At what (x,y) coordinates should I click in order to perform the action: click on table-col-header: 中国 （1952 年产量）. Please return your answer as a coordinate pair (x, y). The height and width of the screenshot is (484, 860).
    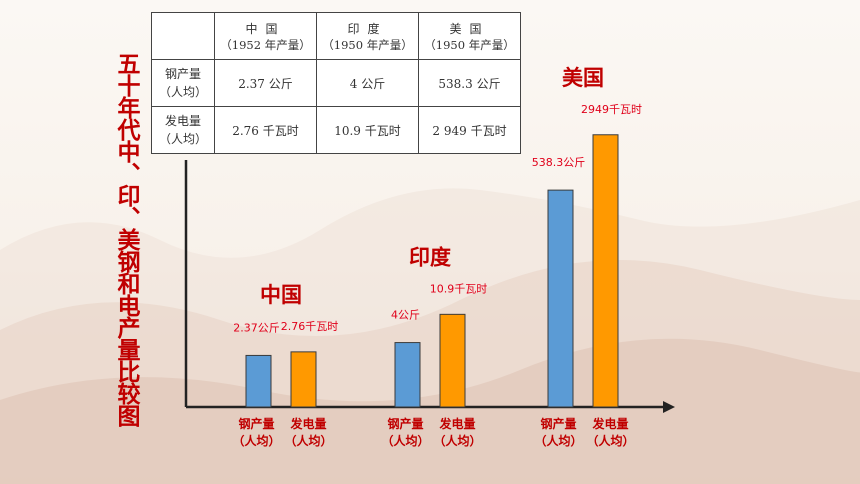
    Looking at the image, I should click on (265, 36).